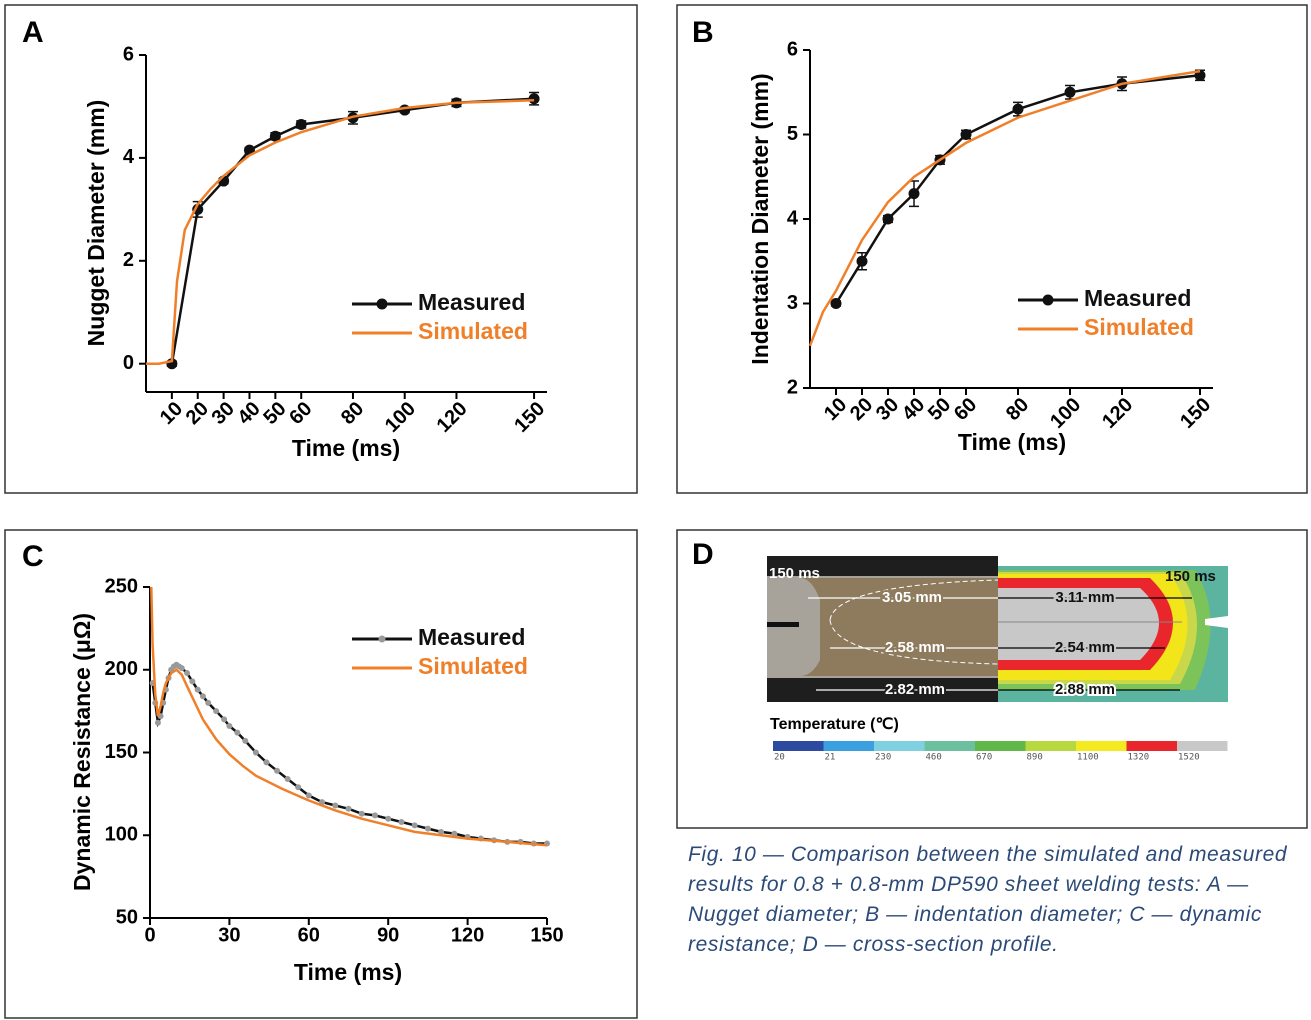  Describe the element at coordinates (229, 935) in the screenshot. I see `x-tick-label: 30` at that location.